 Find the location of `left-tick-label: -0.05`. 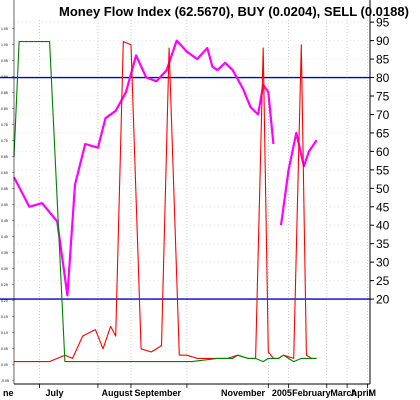

left-tick-label: -0.05 is located at coordinates (5, 381).